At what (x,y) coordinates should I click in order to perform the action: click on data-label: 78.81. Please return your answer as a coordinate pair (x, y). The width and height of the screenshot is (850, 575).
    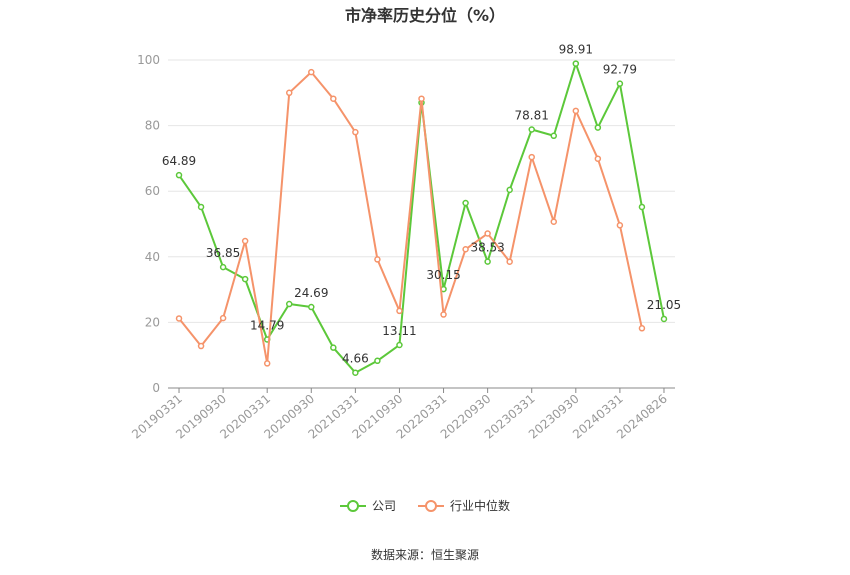
    Looking at the image, I should click on (532, 116).